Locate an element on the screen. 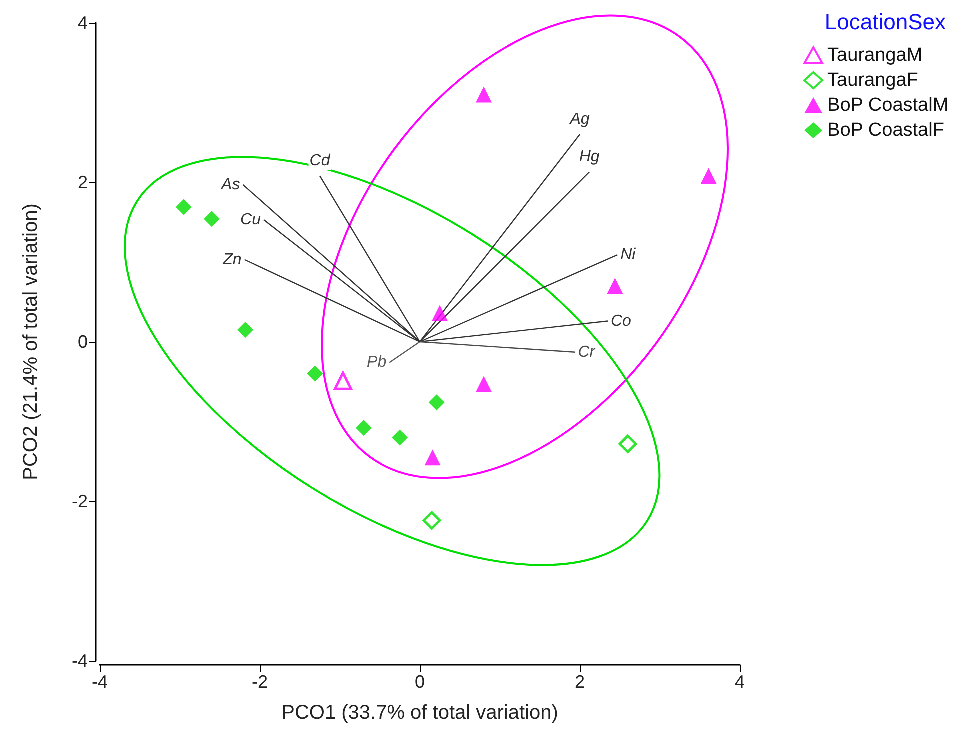 The width and height of the screenshot is (971, 749). series-label: Cu is located at coordinates (251, 219).